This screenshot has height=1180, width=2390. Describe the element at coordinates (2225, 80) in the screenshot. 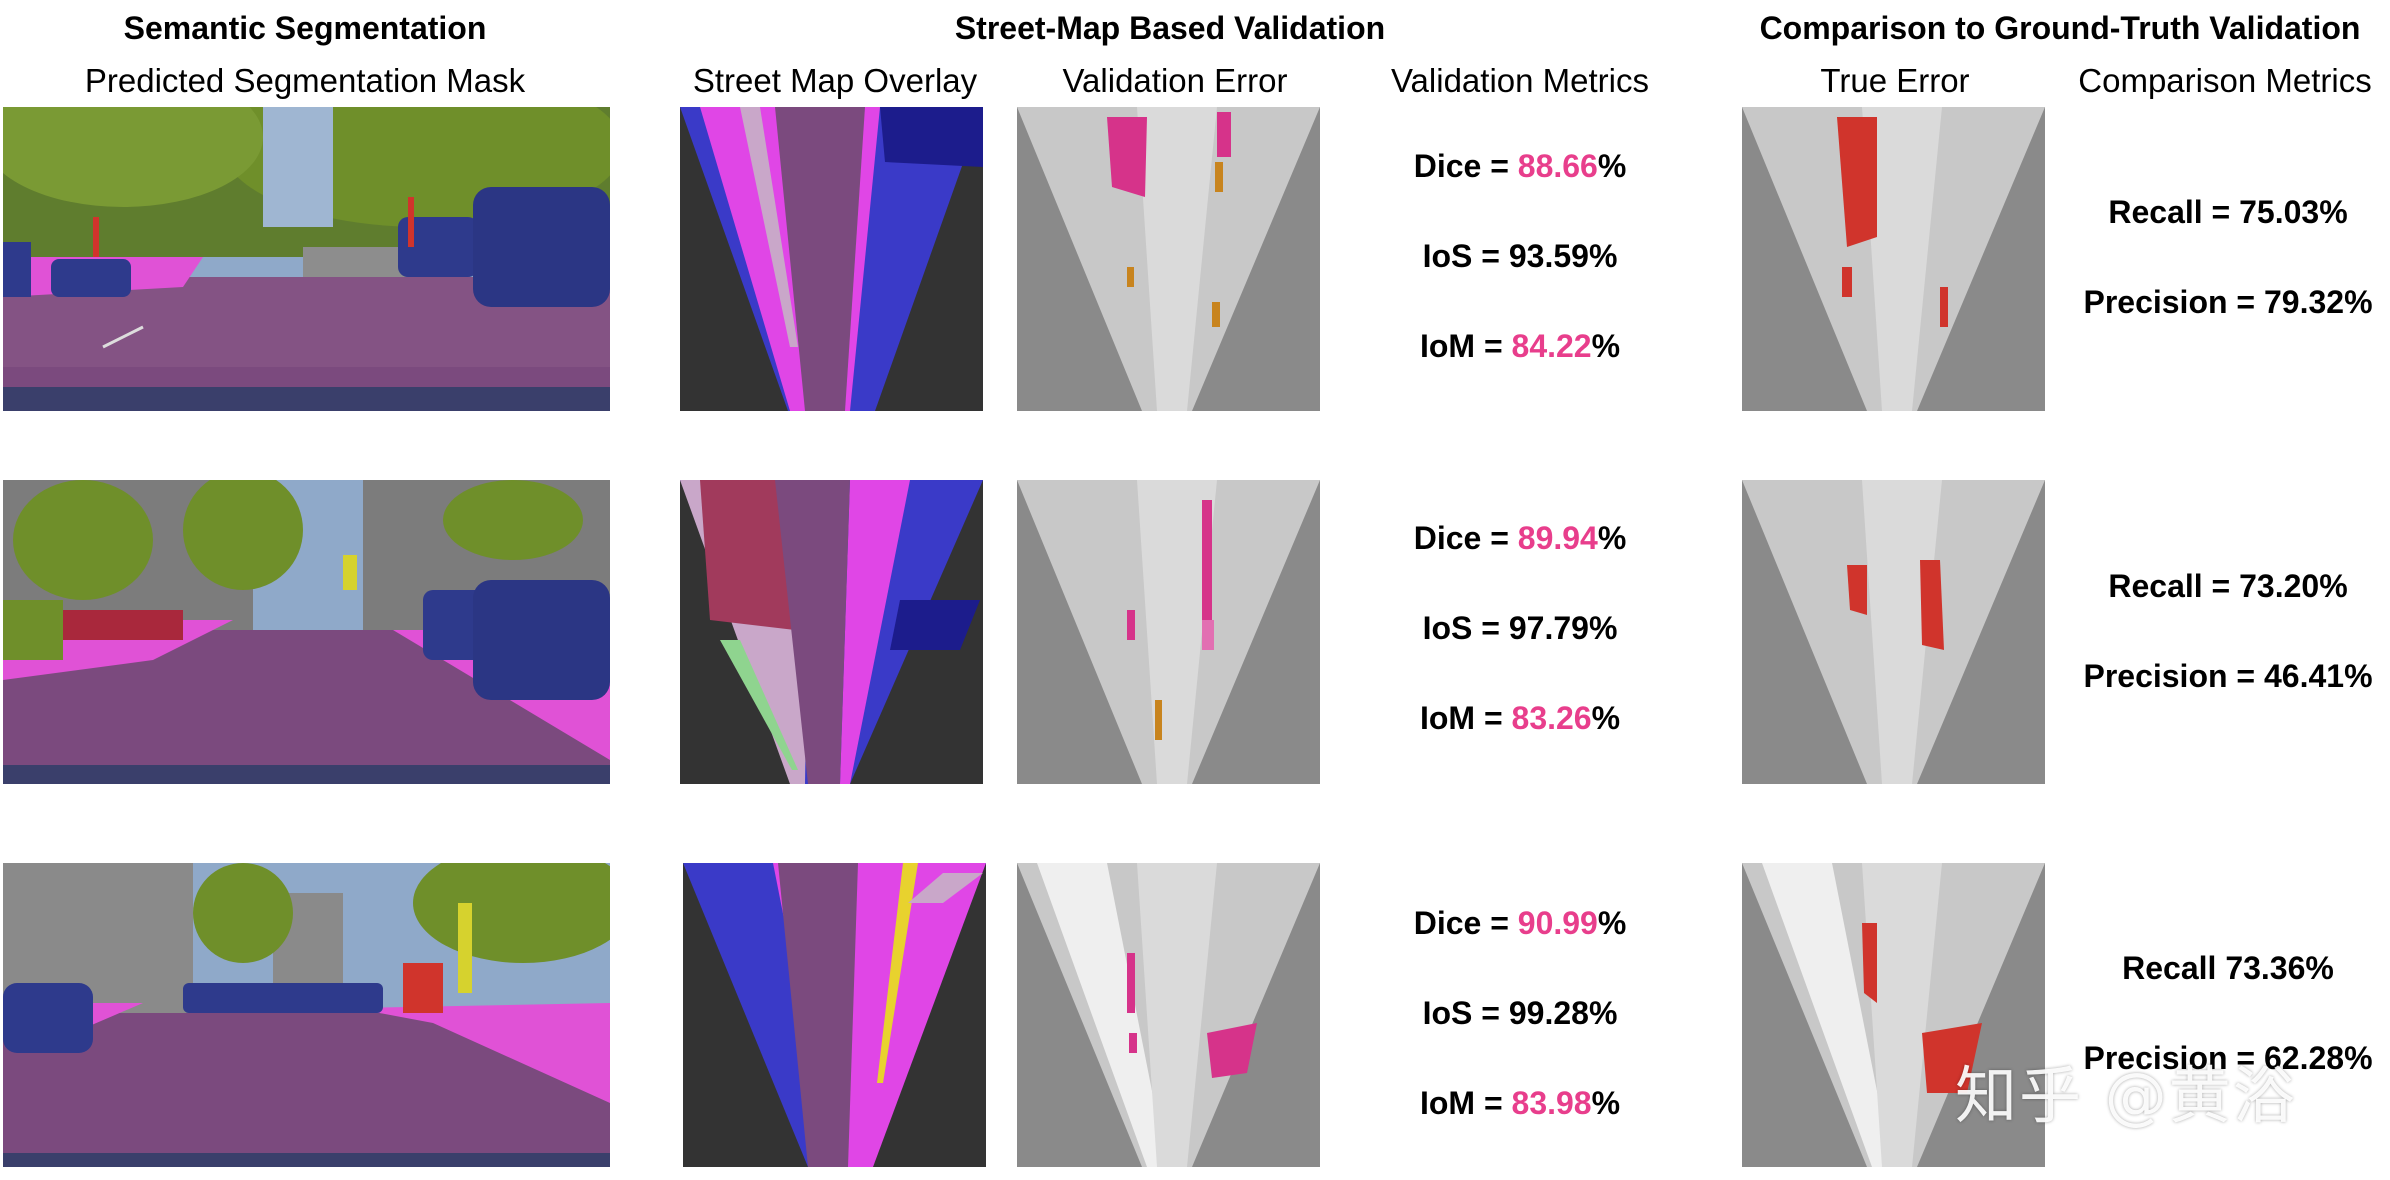

I see `col-title-comparison-metrics: Comparison Metrics` at that location.